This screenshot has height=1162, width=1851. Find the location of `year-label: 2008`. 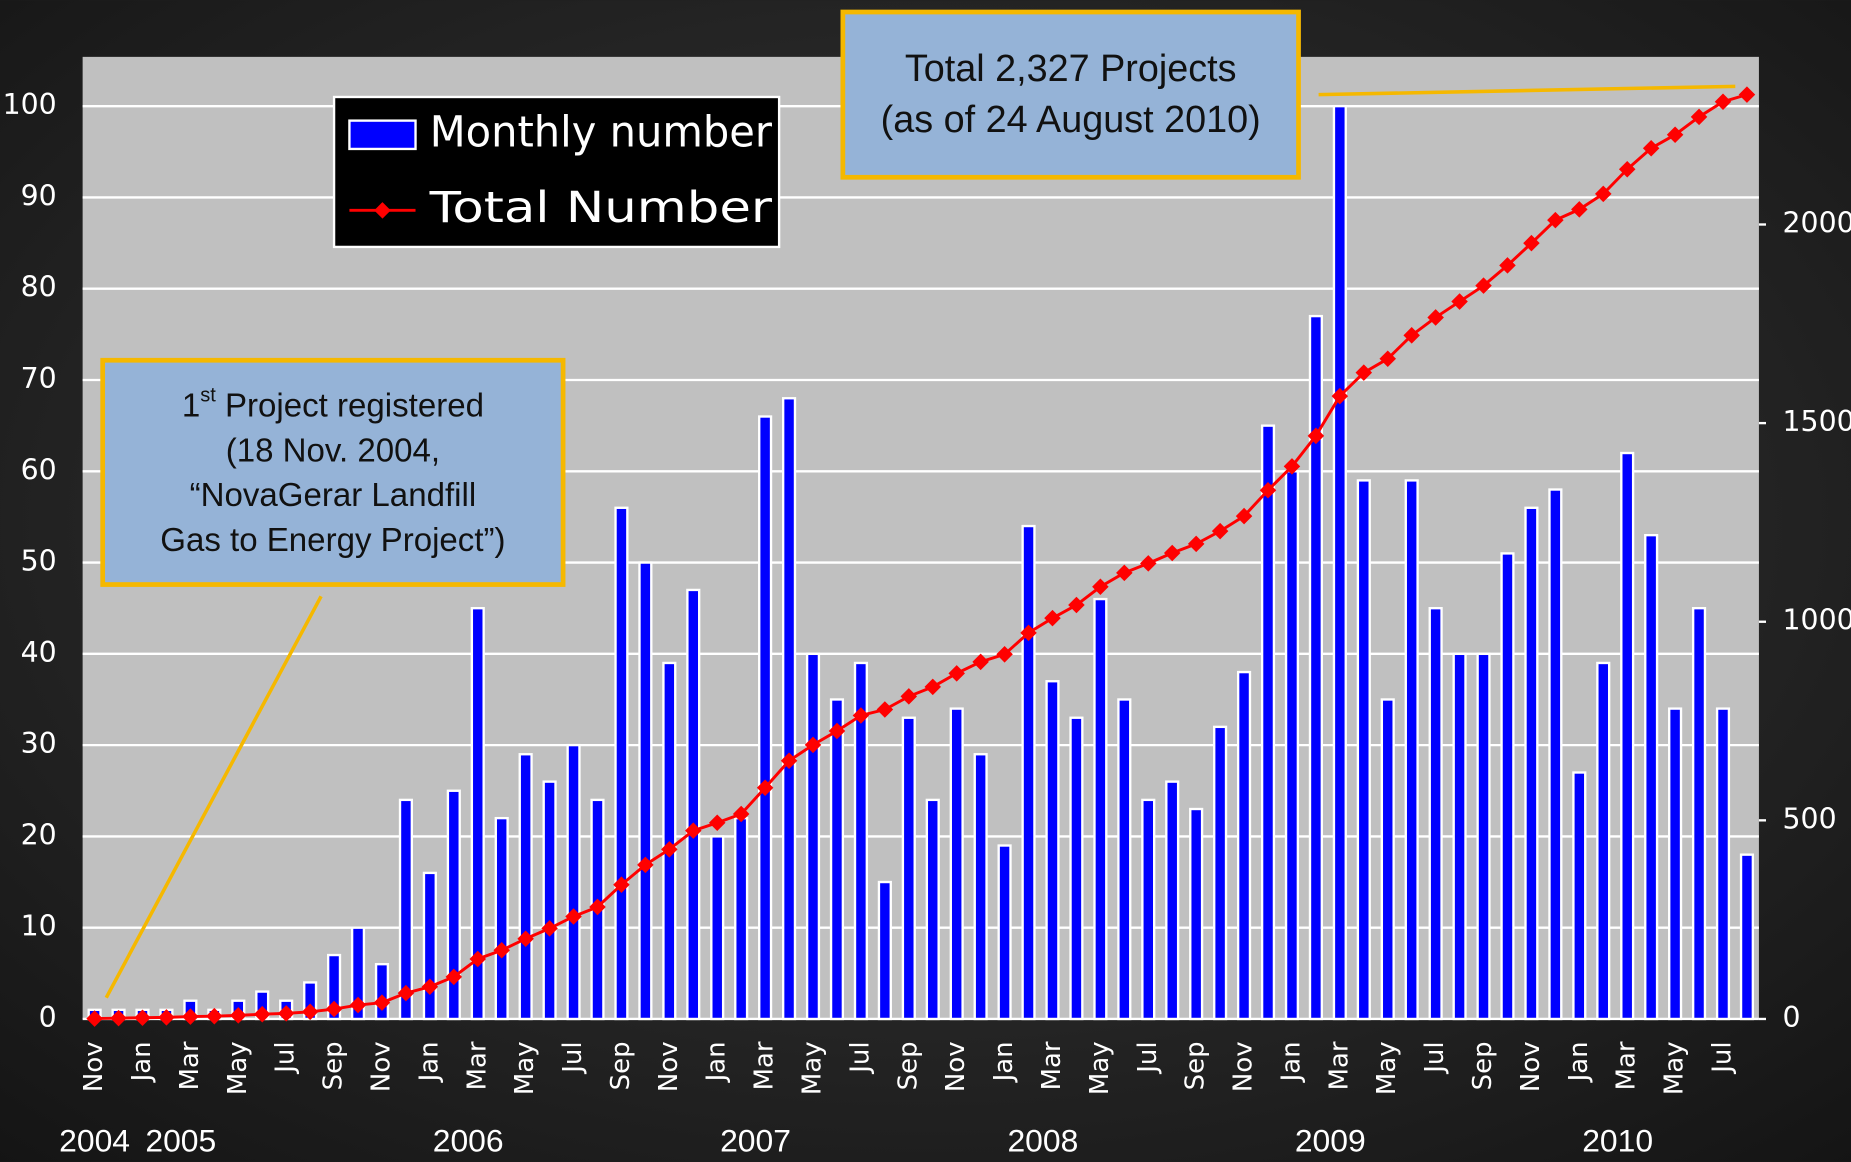

year-label: 2008 is located at coordinates (1042, 1140).